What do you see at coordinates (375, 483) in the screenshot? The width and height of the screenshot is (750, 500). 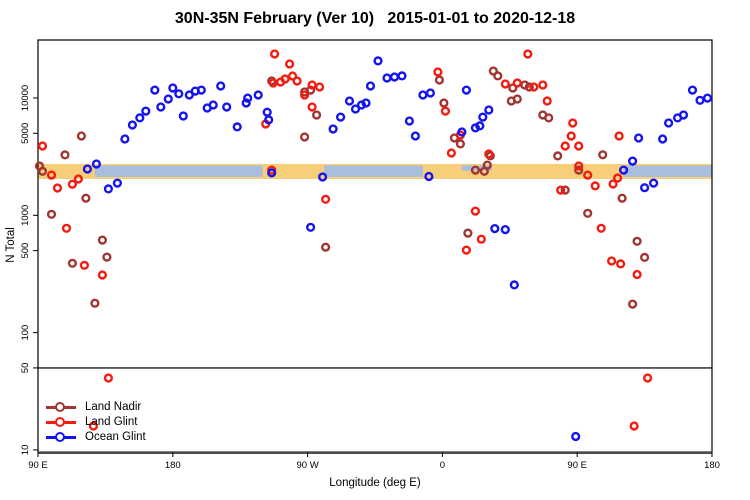 I see `x-axis-label: Longitude (deg E)` at bounding box center [375, 483].